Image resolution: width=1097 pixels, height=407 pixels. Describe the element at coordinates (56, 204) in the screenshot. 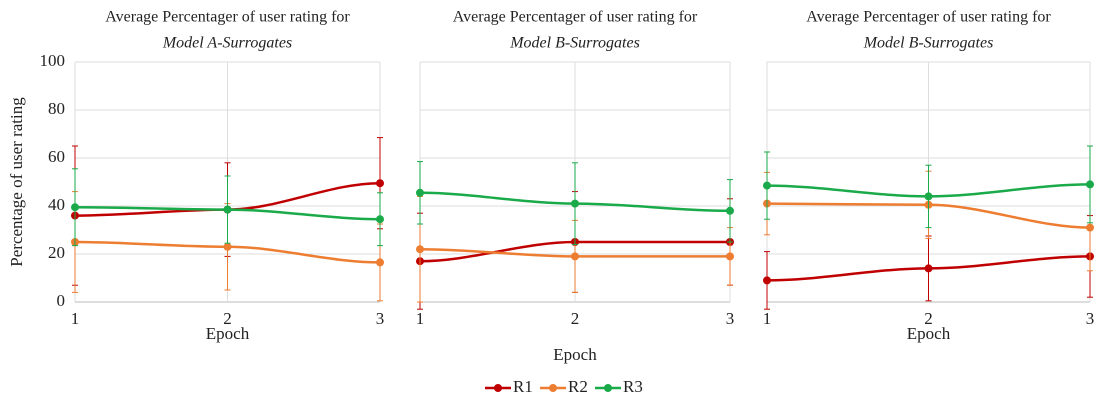

I see `y-tick-label: 40` at that location.